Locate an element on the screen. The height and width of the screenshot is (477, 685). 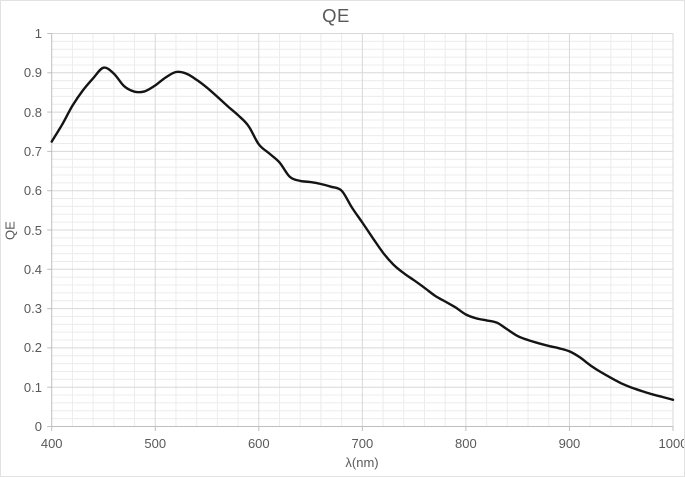
x-axis-title: λ(nm) is located at coordinates (362, 462).